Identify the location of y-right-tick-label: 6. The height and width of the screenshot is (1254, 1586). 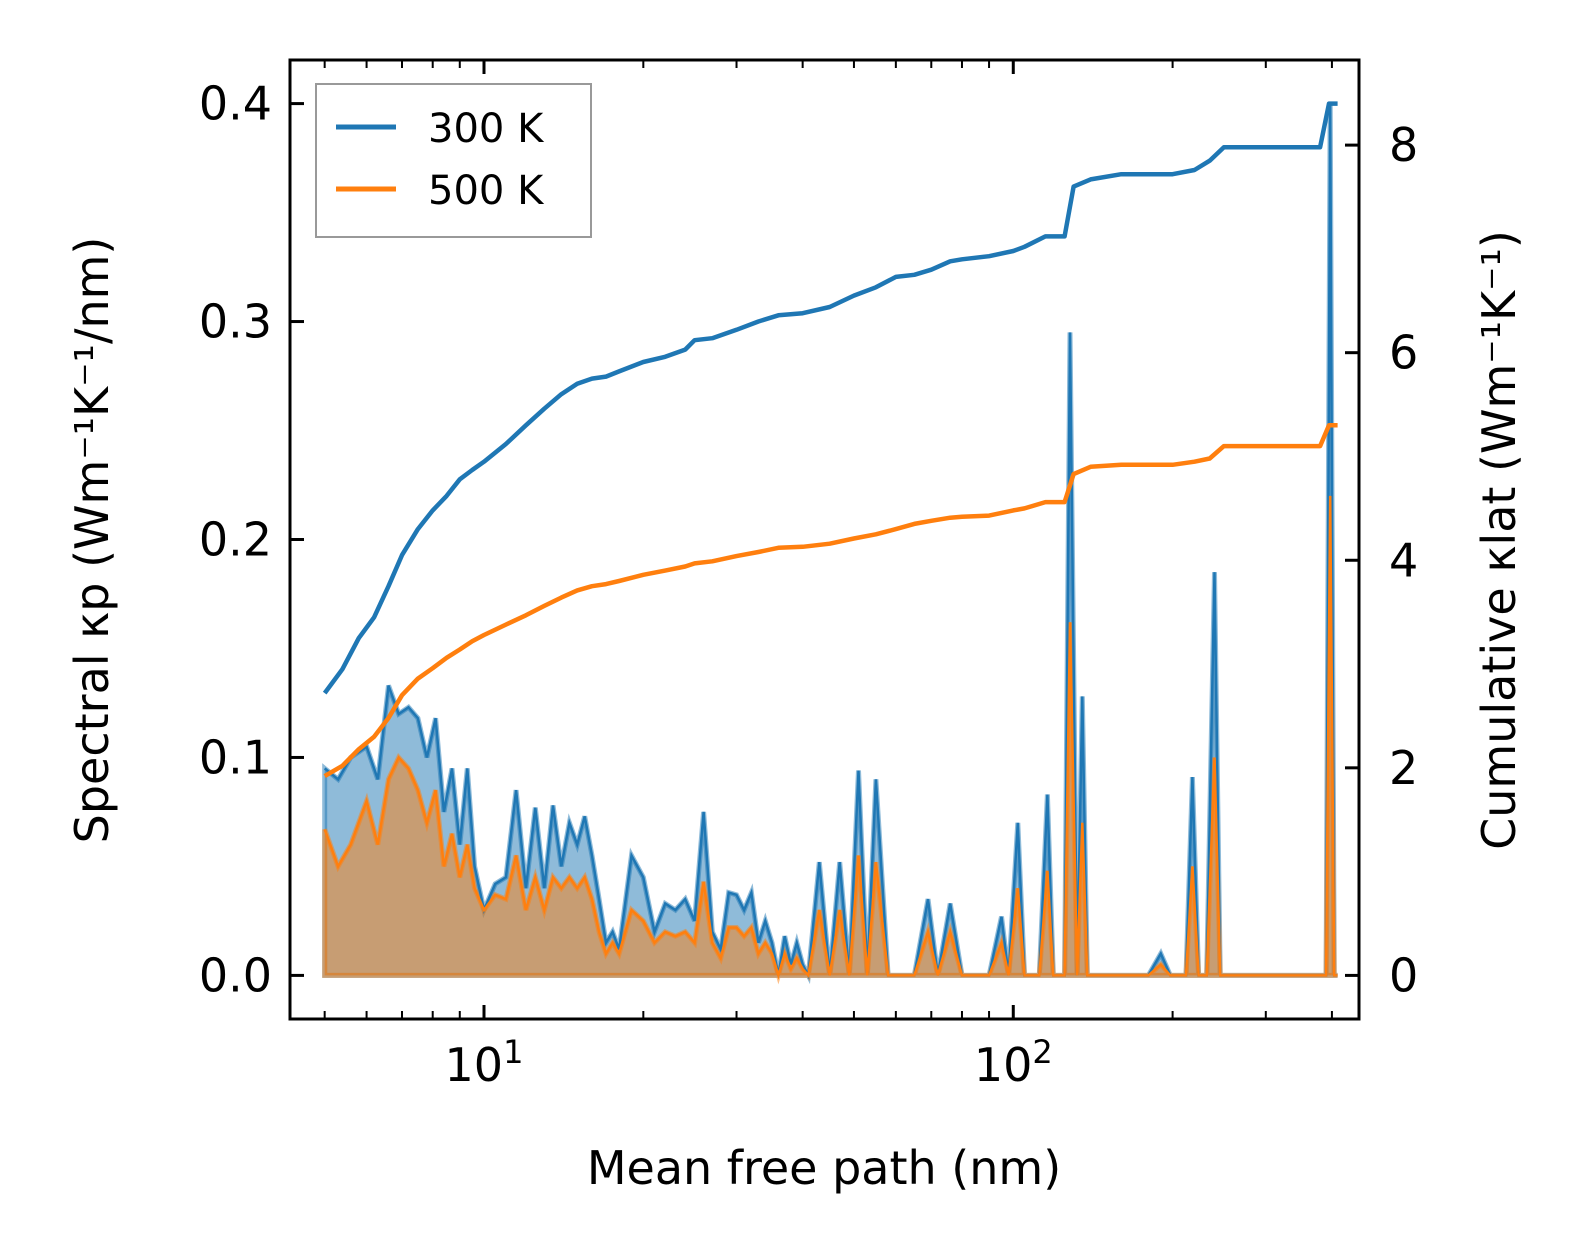
(1403, 353).